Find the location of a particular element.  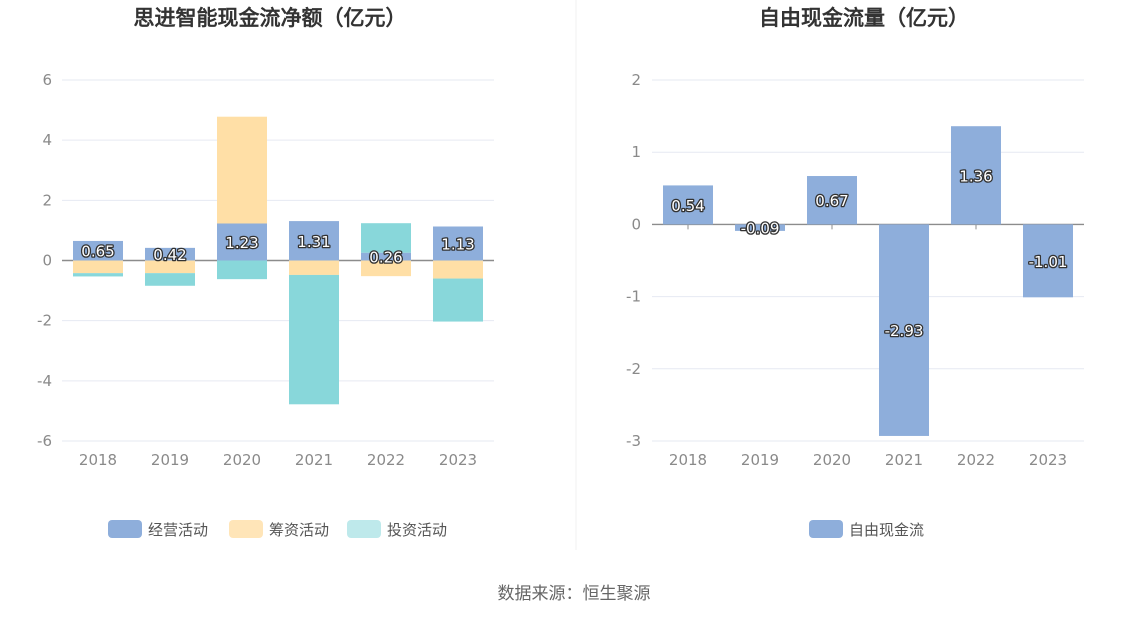

y-tick-label: -4 is located at coordinates (44, 381).